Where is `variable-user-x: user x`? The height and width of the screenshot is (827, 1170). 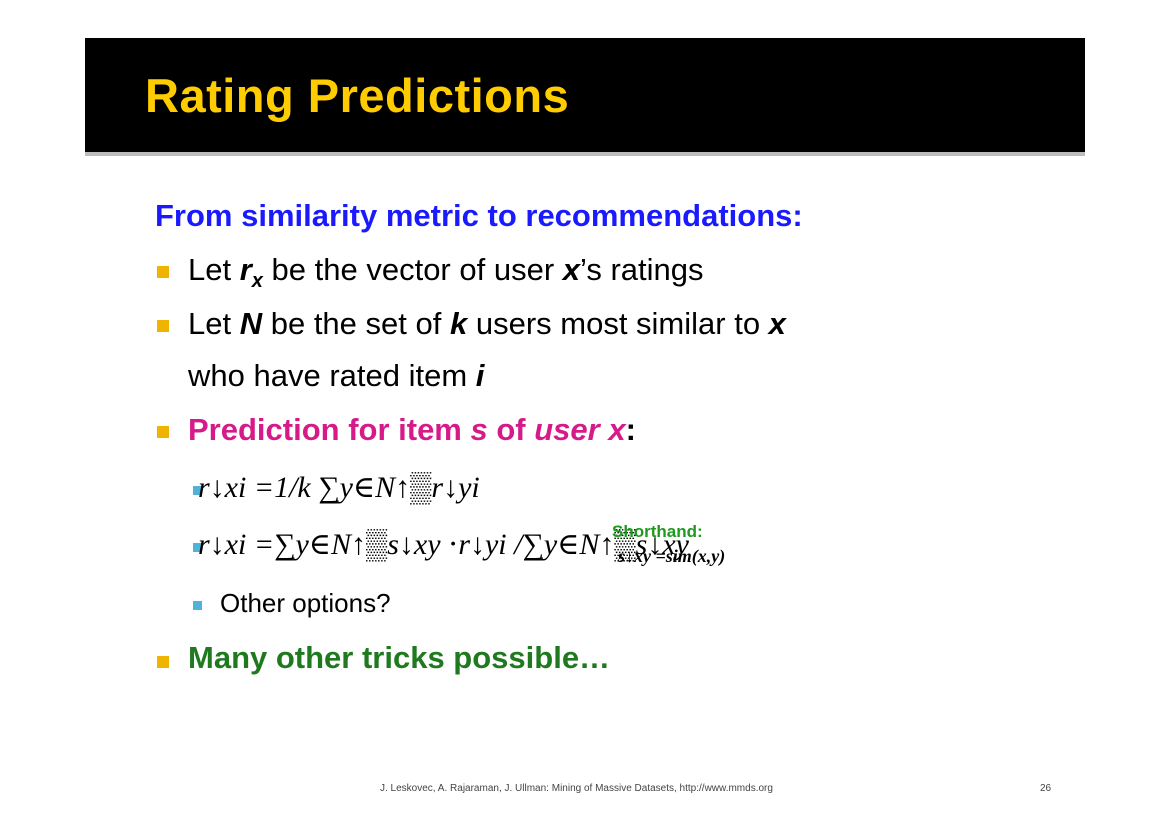 variable-user-x: user x is located at coordinates (580, 429).